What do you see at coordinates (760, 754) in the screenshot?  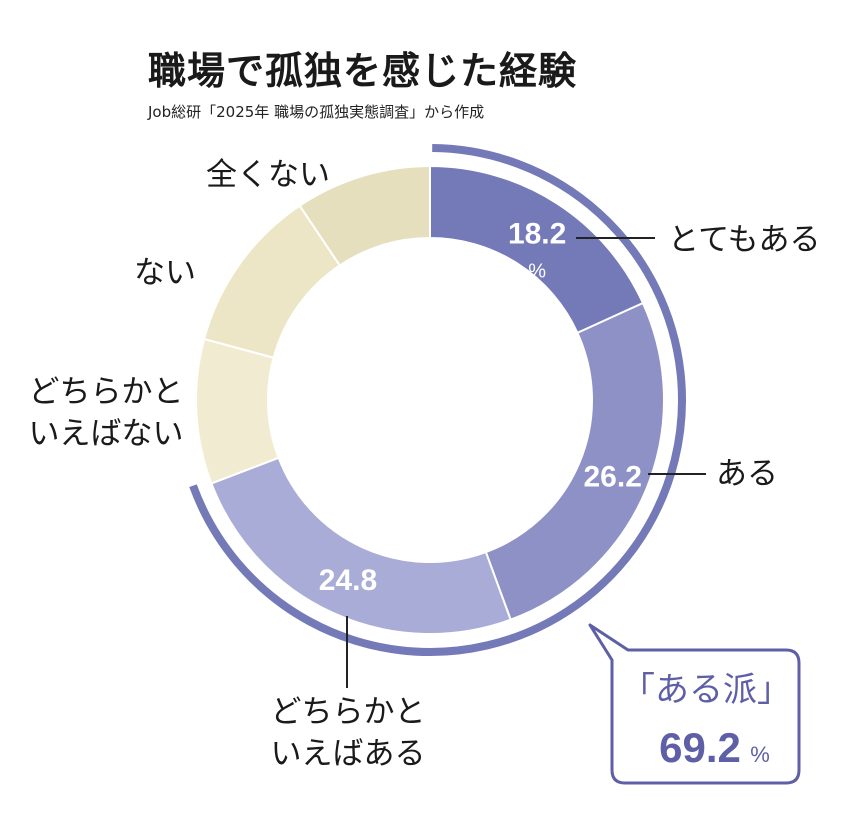 I see `callout-group-unit: %` at bounding box center [760, 754].